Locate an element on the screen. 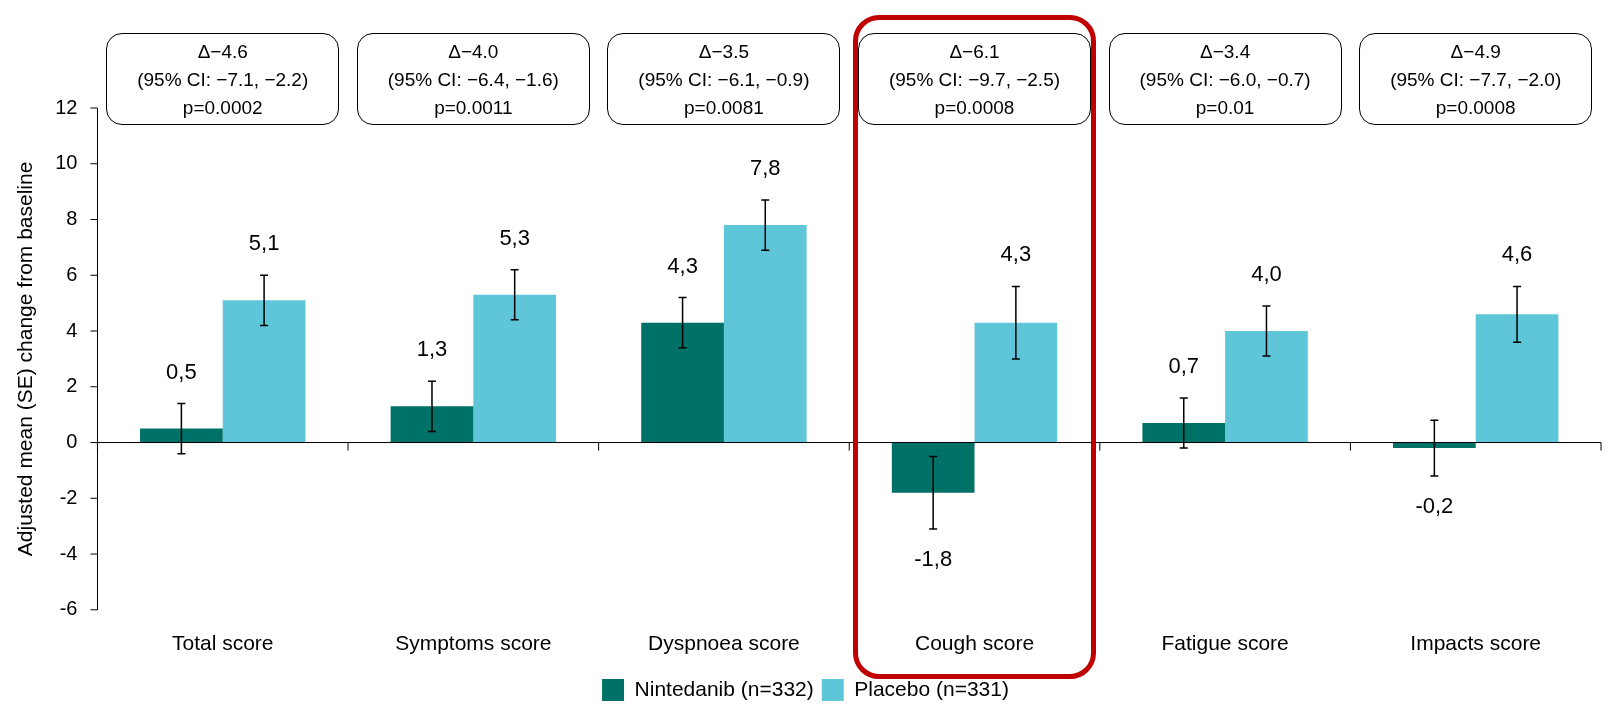 The height and width of the screenshot is (713, 1609). data-label: 7,8 is located at coordinates (765, 168).